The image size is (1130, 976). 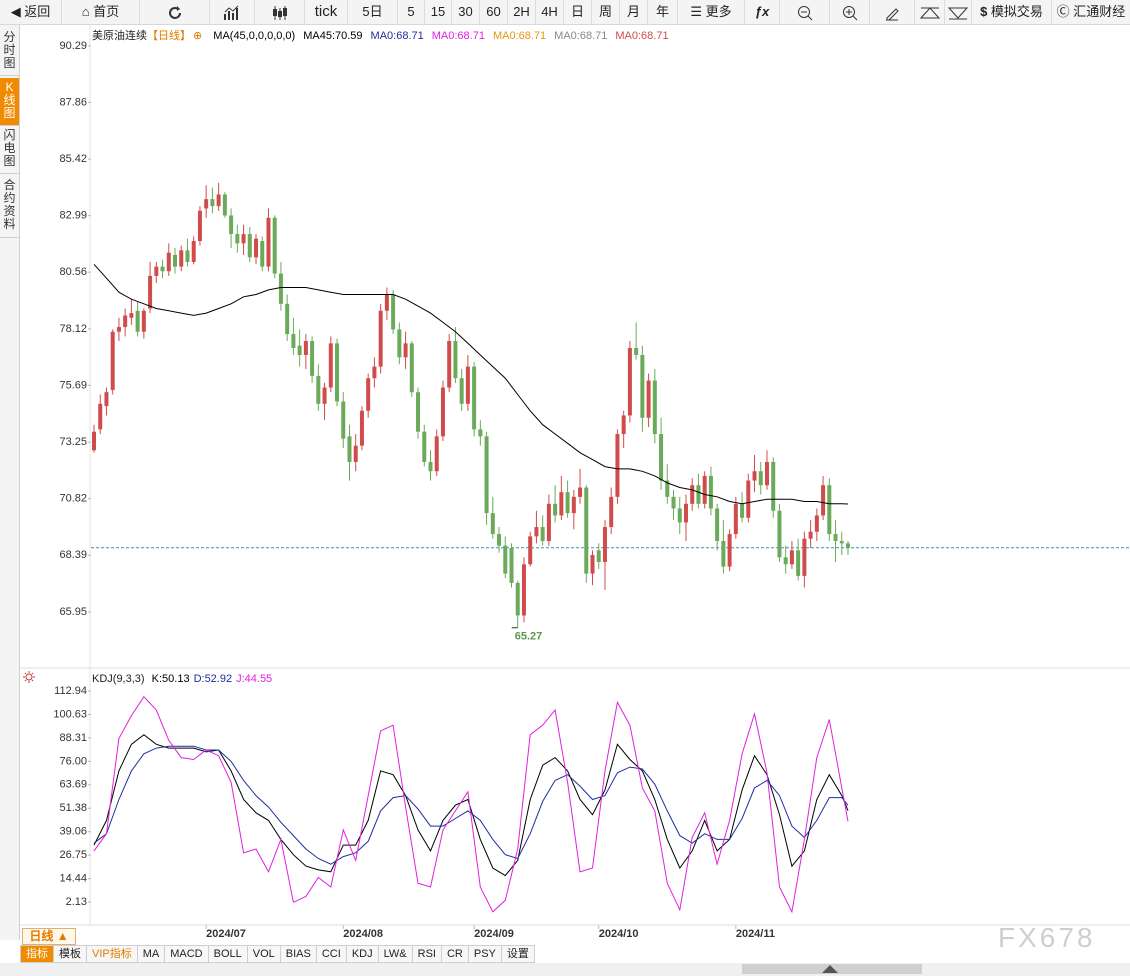 What do you see at coordinates (518, 954) in the screenshot?
I see `indicator-tab: 设置` at bounding box center [518, 954].